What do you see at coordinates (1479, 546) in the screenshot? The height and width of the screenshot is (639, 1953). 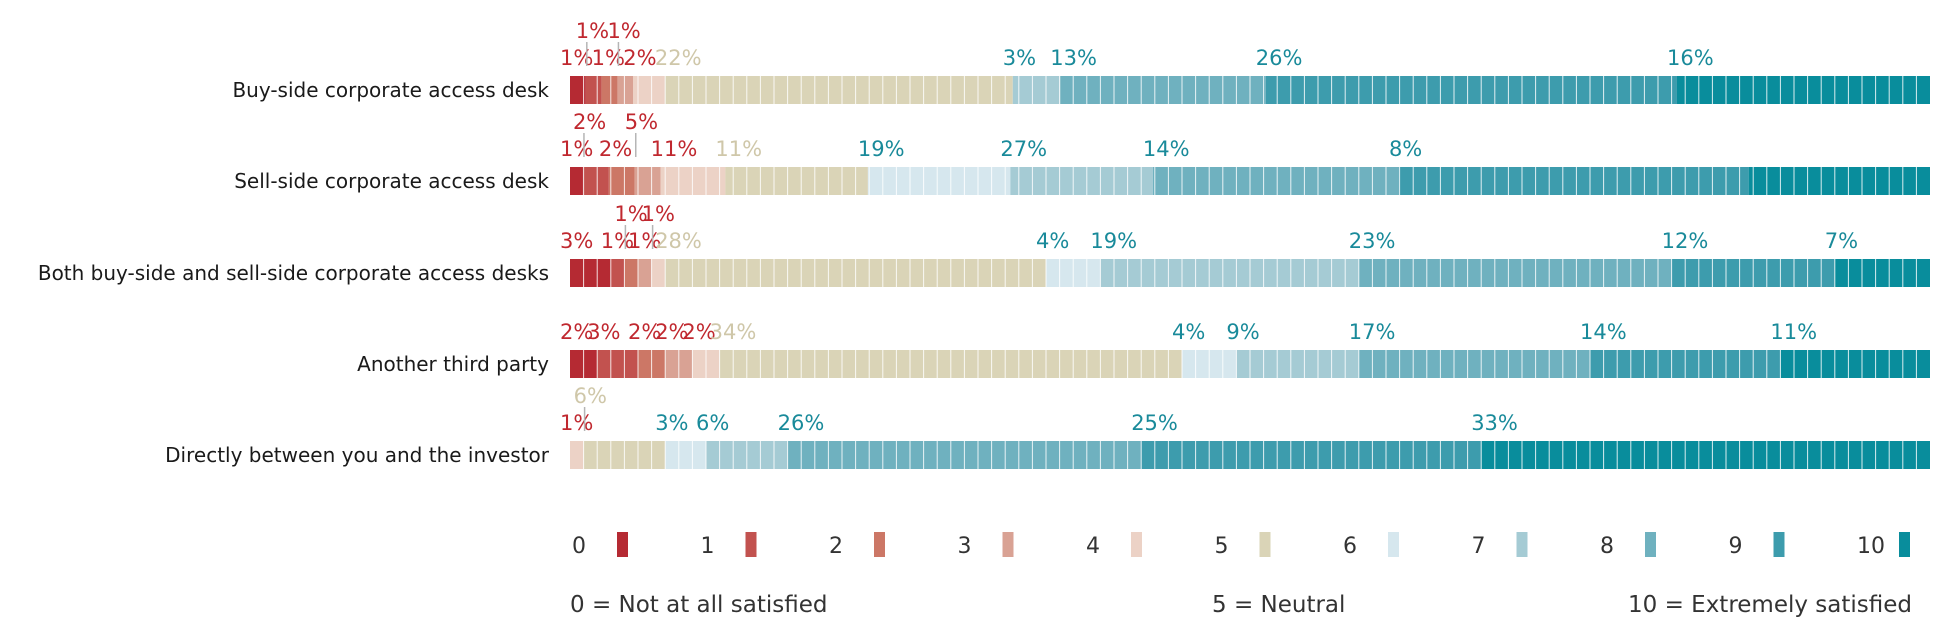 I see `legend-label-7: 7` at bounding box center [1479, 546].